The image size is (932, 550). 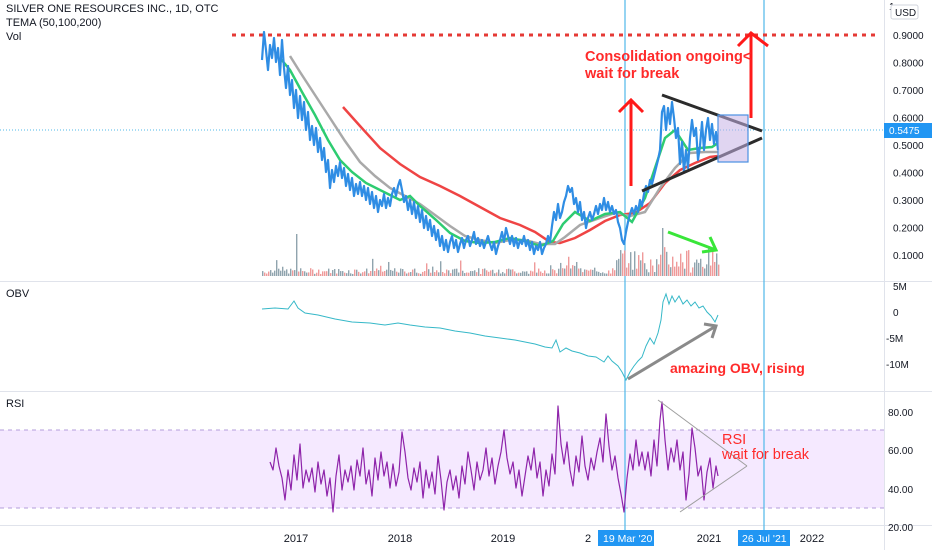 I want to click on indicator-label: TEMA (50,100,200), so click(x=54, y=23).